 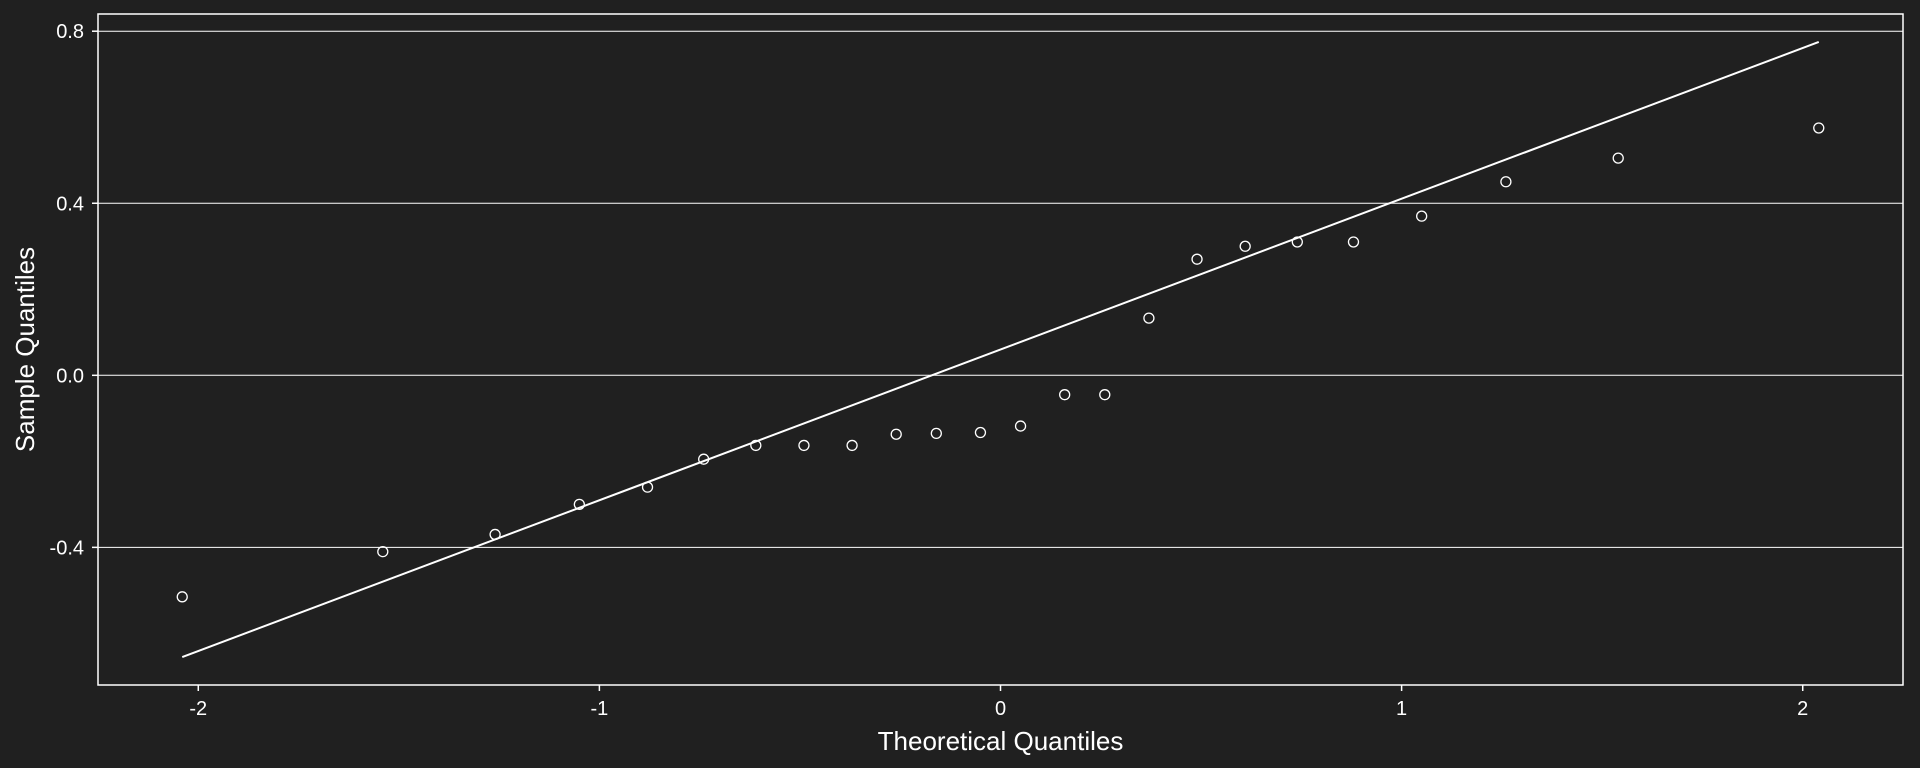 What do you see at coordinates (1401, 709) in the screenshot?
I see `x-tick-label: 1` at bounding box center [1401, 709].